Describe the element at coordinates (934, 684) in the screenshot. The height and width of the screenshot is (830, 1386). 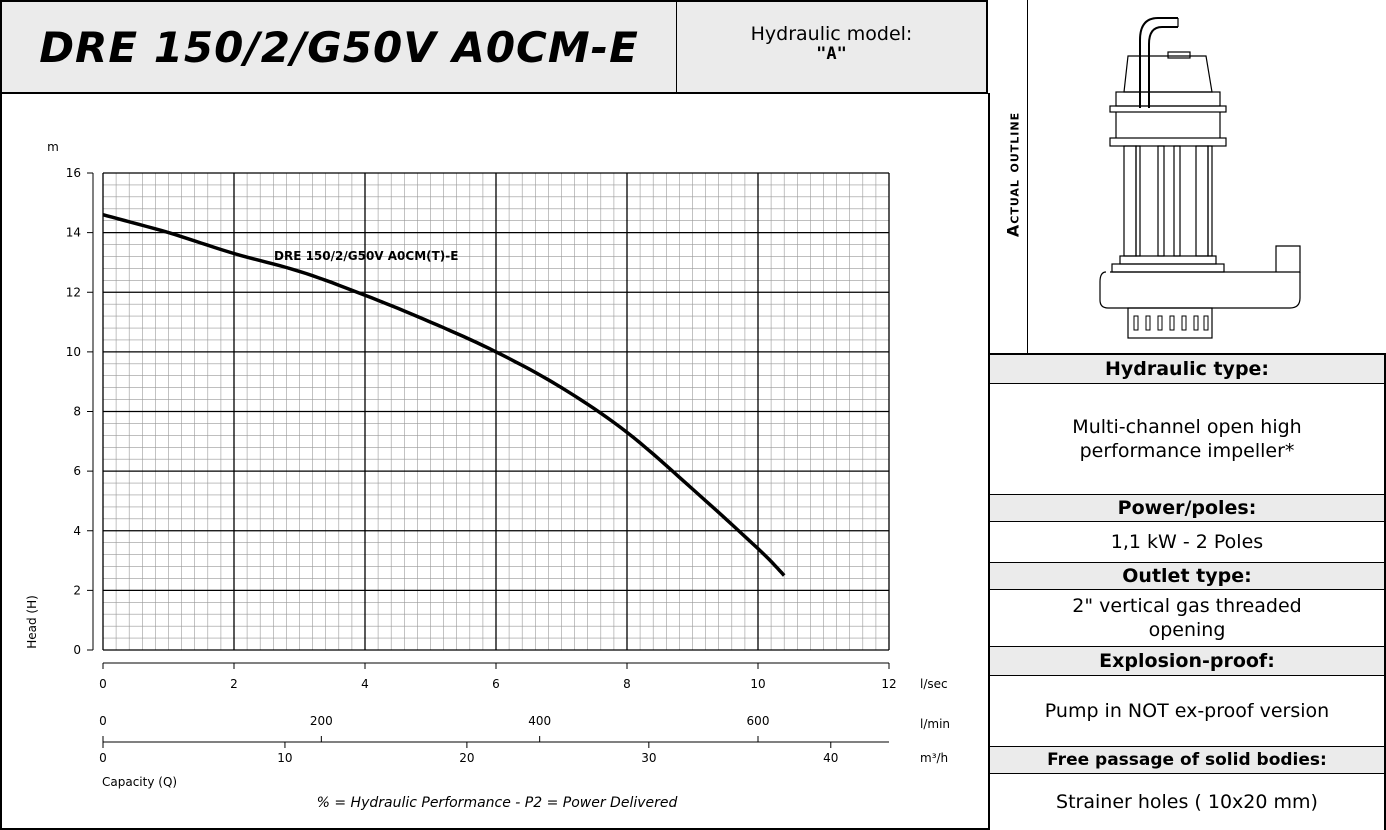
I see `x-unit-lsec: l/sec` at that location.